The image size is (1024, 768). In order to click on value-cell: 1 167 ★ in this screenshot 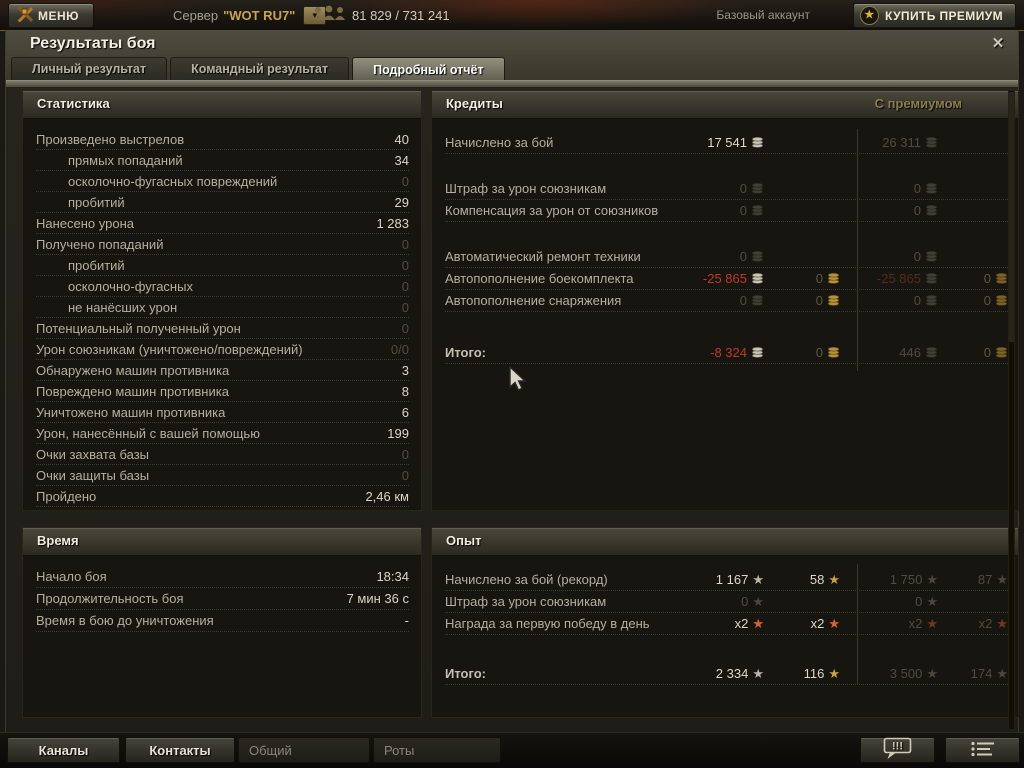, I will do `click(716, 579)`.